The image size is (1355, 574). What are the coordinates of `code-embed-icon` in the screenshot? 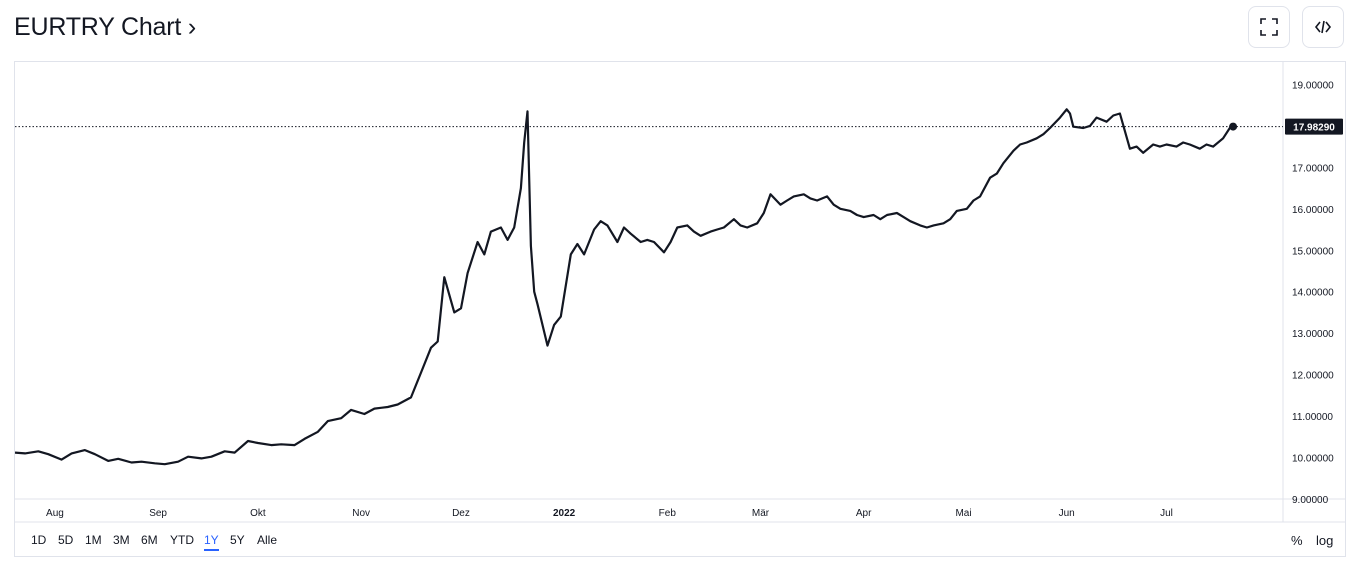 It's located at (1323, 27).